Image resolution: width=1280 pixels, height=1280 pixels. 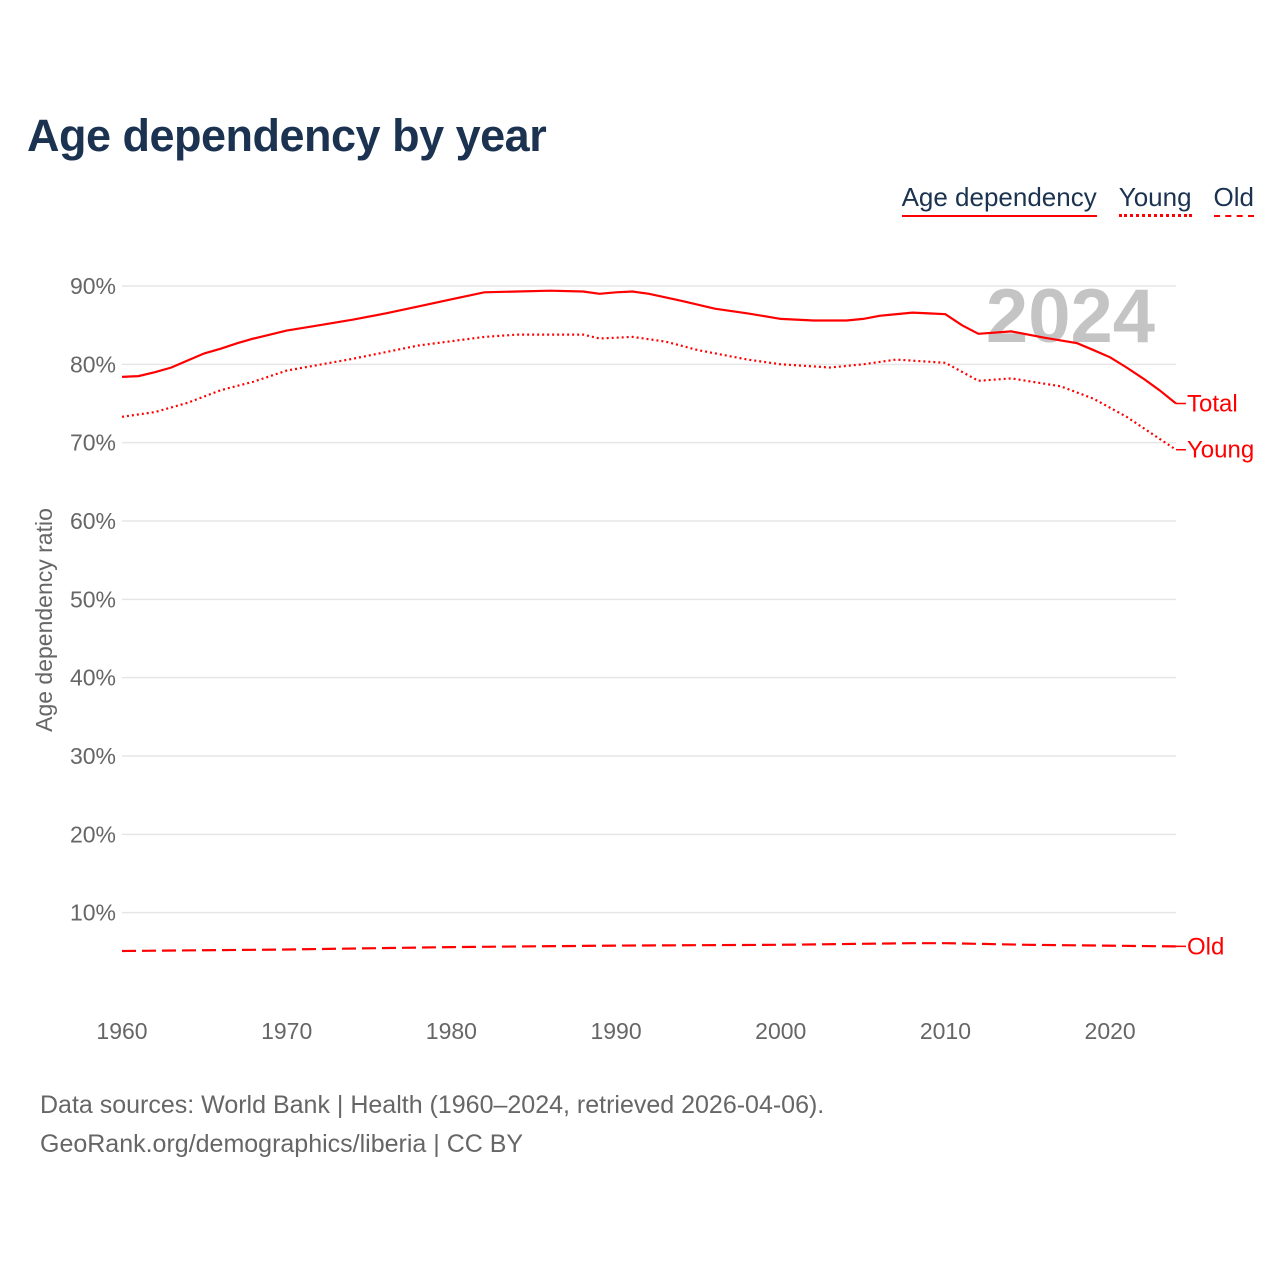 What do you see at coordinates (1233, 199) in the screenshot?
I see `legend-item-old: Old` at bounding box center [1233, 199].